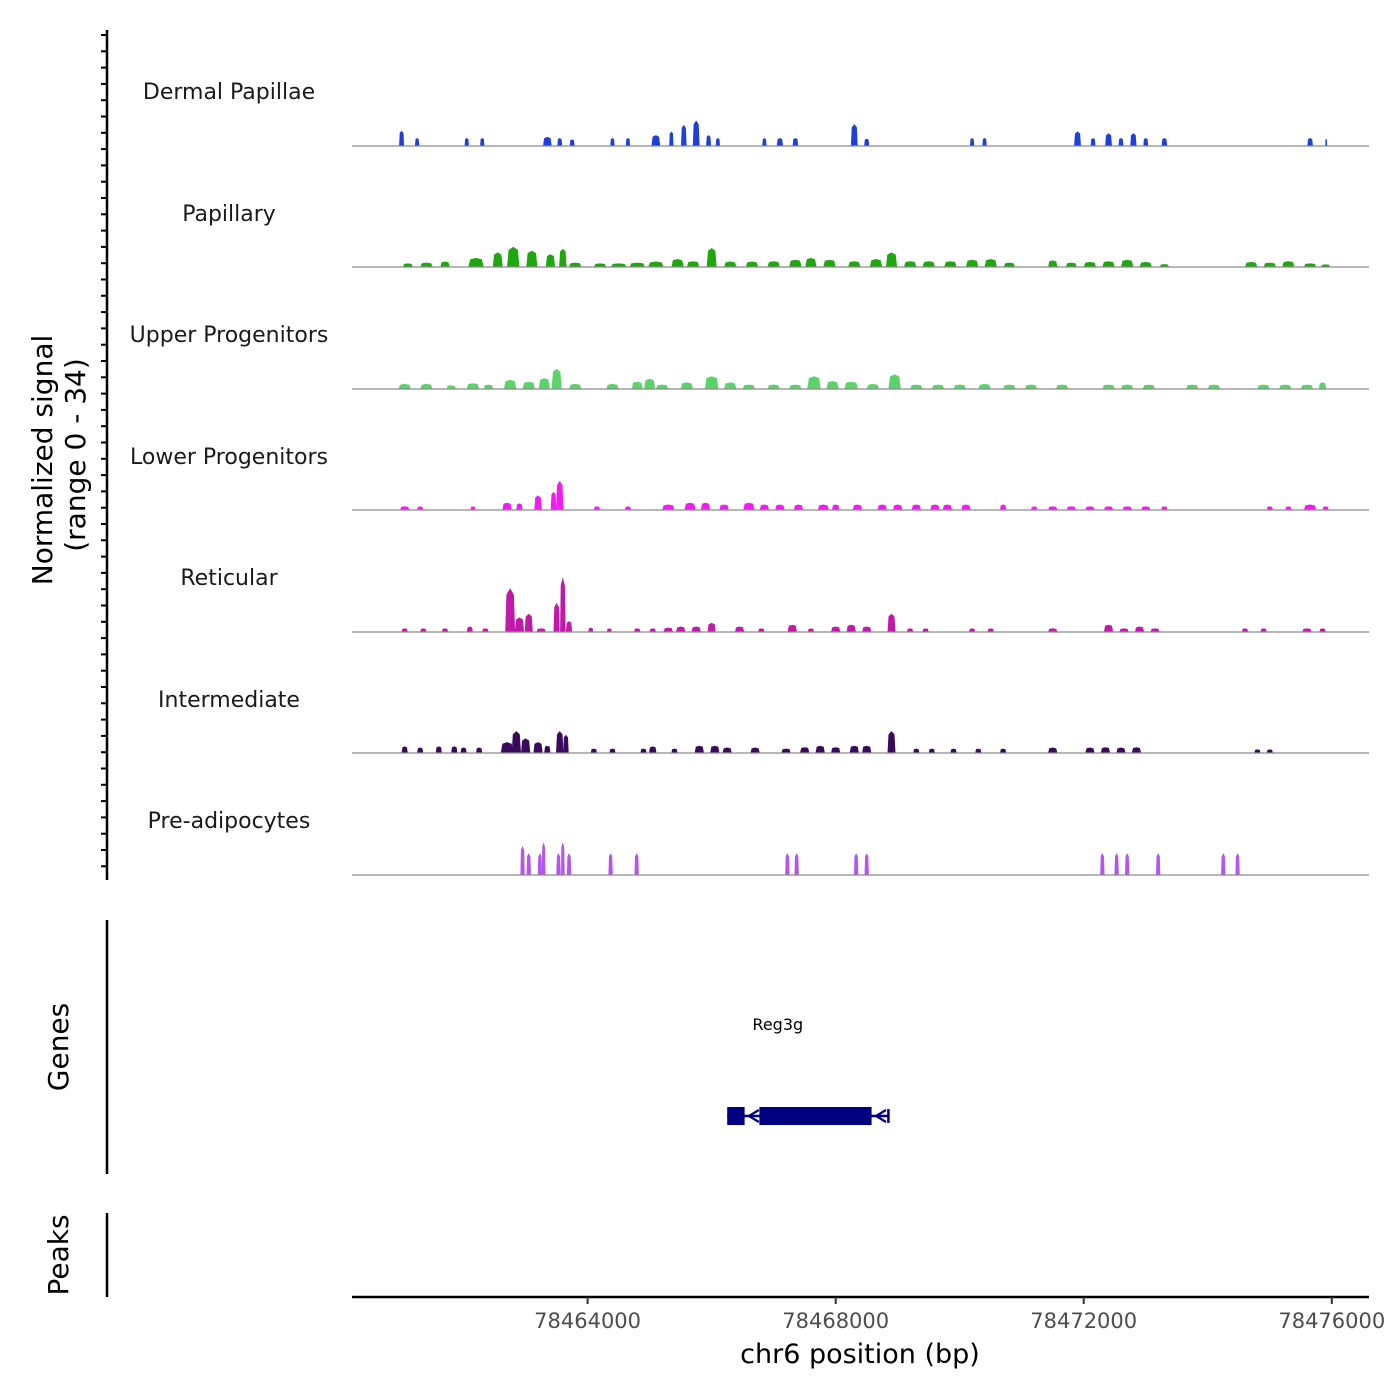 This screenshot has height=1400, width=1400. What do you see at coordinates (808, 1070) in the screenshot?
I see `gene-models: Reg3g` at bounding box center [808, 1070].